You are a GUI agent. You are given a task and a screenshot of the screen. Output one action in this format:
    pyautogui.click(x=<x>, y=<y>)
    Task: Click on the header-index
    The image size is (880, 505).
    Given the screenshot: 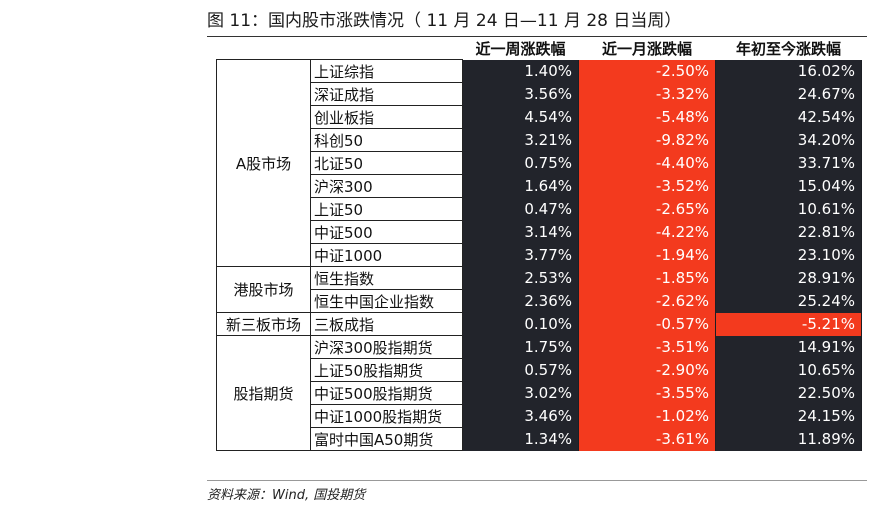 What is the action you would take?
    pyautogui.click(x=386, y=48)
    